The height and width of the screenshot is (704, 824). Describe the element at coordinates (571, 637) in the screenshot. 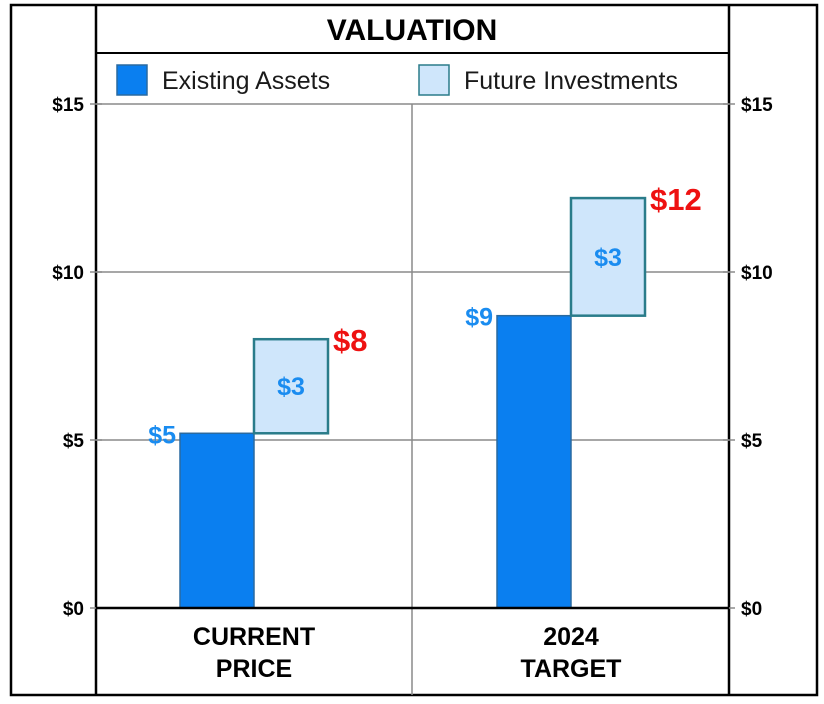

I see `category-label-target-line1: 2024` at that location.